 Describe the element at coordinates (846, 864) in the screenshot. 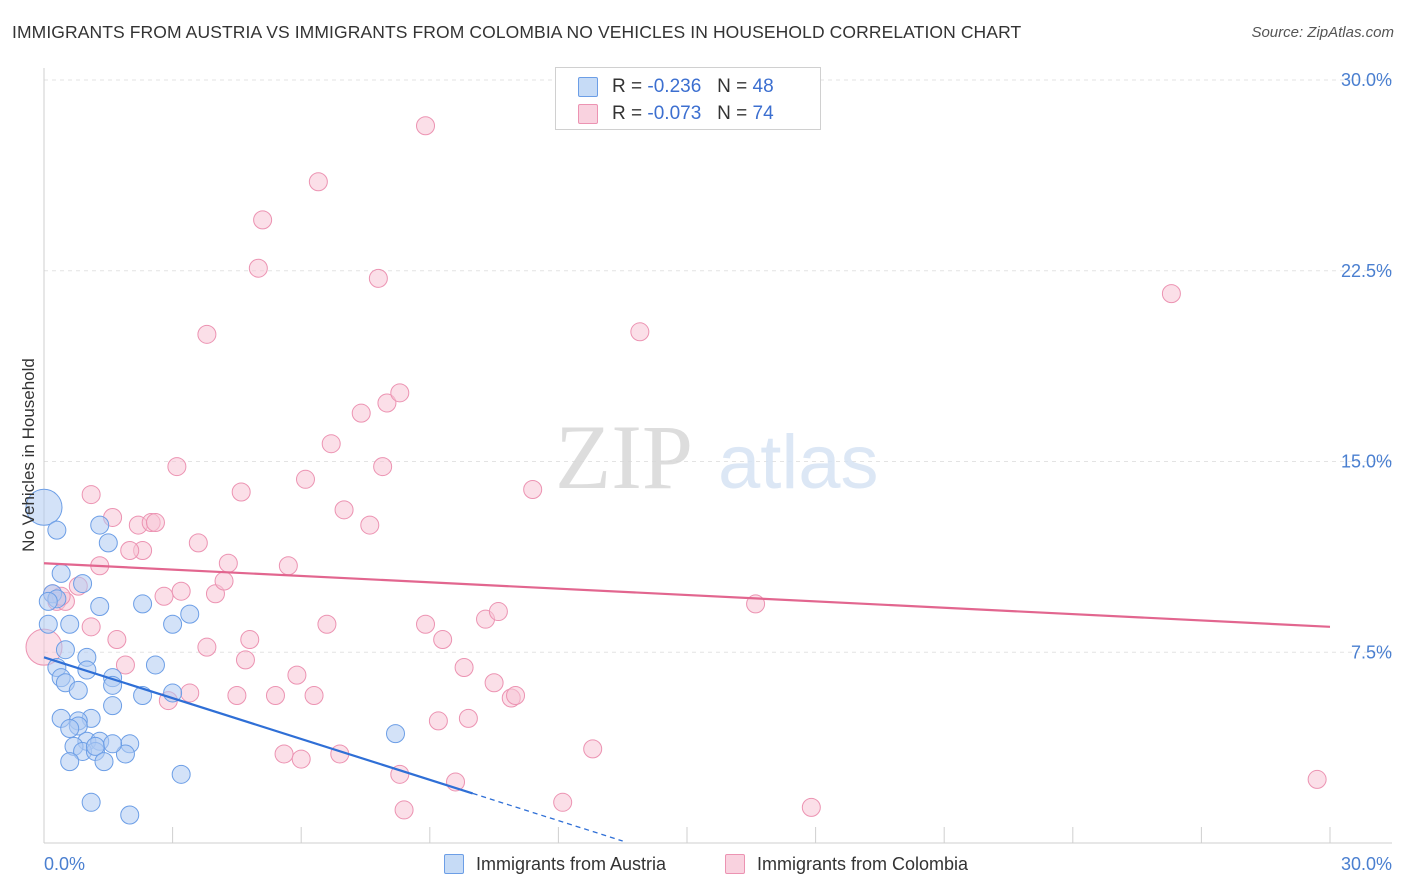

I see `legend-item-colombia: Immigrants from Colombia` at that location.